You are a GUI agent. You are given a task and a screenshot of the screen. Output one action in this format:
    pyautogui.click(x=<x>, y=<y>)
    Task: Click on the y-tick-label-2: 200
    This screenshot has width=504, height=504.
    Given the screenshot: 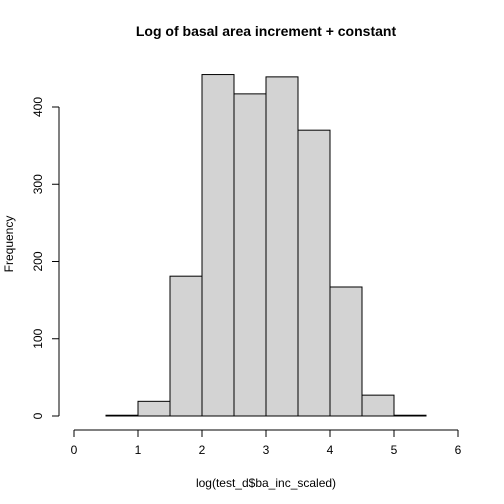 What is the action you would take?
    pyautogui.click(x=38, y=261)
    